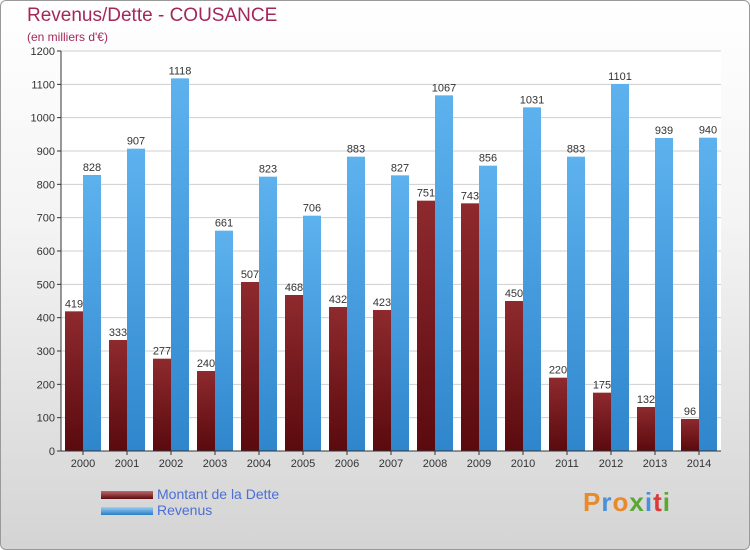 The width and height of the screenshot is (750, 550). What do you see at coordinates (259, 464) in the screenshot?
I see `x-tick-label: 2004` at bounding box center [259, 464].